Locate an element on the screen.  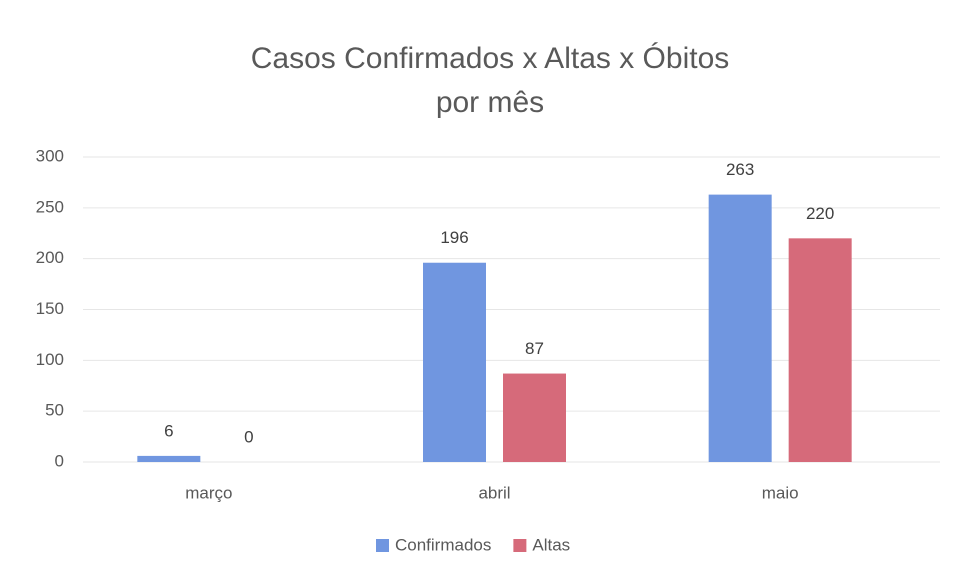
chart-title: por mês is located at coordinates (490, 102).